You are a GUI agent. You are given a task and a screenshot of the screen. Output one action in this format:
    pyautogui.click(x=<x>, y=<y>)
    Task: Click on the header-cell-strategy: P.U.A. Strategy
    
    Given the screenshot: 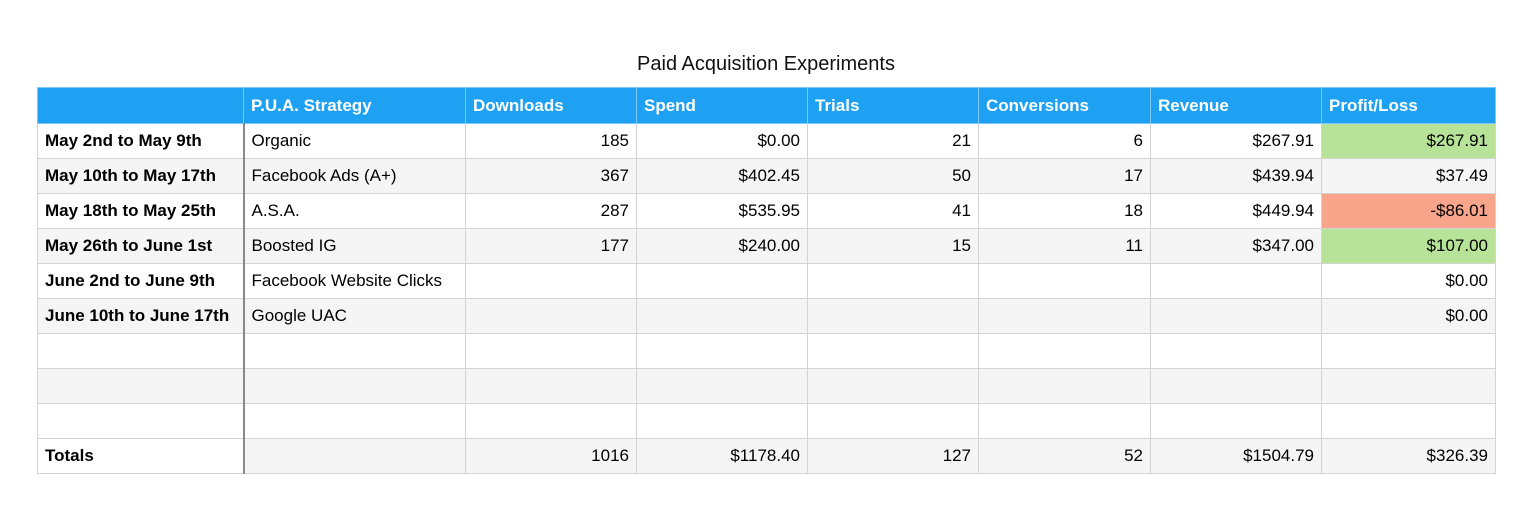 What is the action you would take?
    pyautogui.click(x=354, y=105)
    